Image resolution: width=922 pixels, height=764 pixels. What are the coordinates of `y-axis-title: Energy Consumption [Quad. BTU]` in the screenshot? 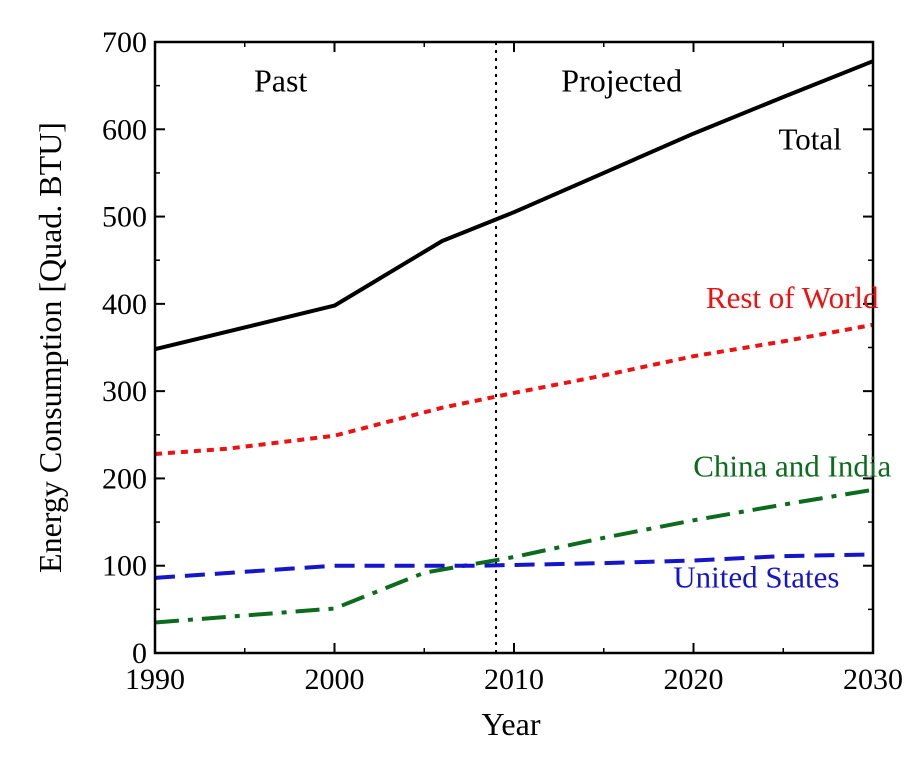 It's located at (50, 347).